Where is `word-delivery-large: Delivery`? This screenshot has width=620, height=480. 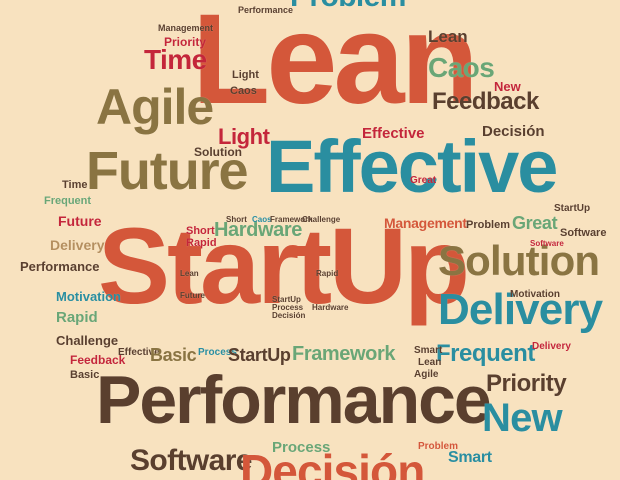
word-delivery-large: Delivery is located at coordinates (520, 309).